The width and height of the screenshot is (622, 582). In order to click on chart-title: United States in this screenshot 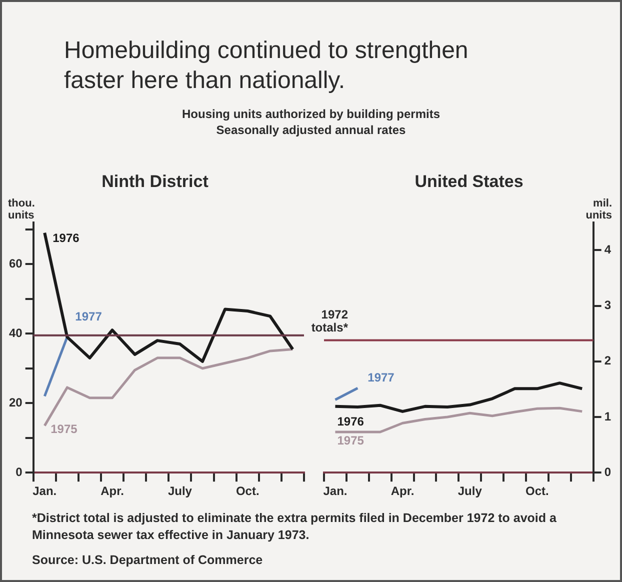, I will do `click(469, 181)`.